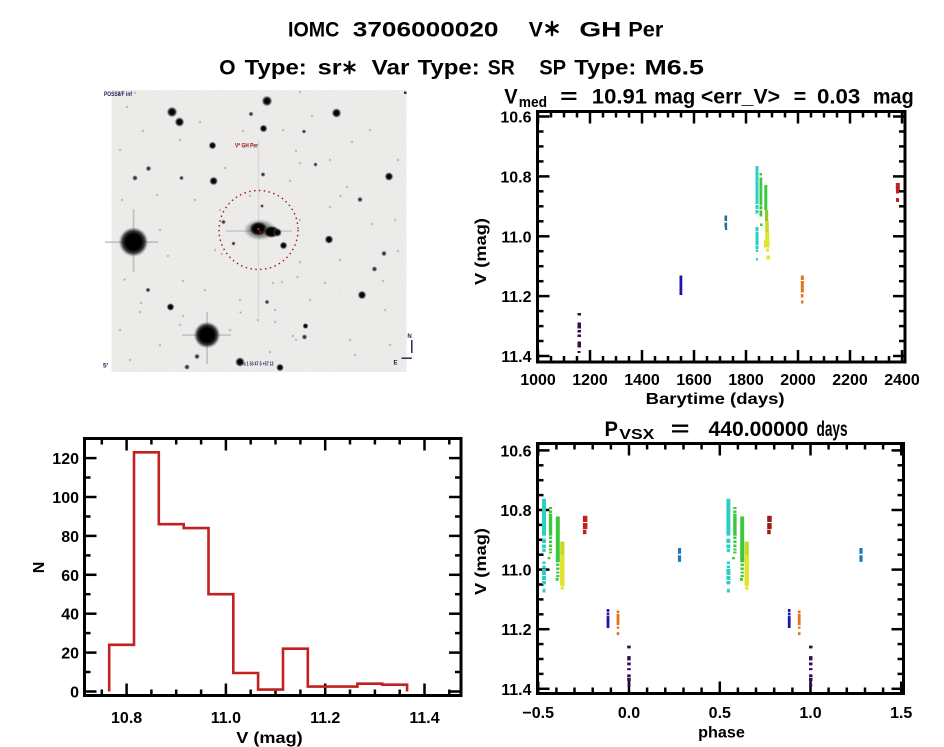 Image resolution: width=944 pixels, height=747 pixels. What do you see at coordinates (620, 97) in the screenshot?
I see `svg-text: 10.91` at bounding box center [620, 97].